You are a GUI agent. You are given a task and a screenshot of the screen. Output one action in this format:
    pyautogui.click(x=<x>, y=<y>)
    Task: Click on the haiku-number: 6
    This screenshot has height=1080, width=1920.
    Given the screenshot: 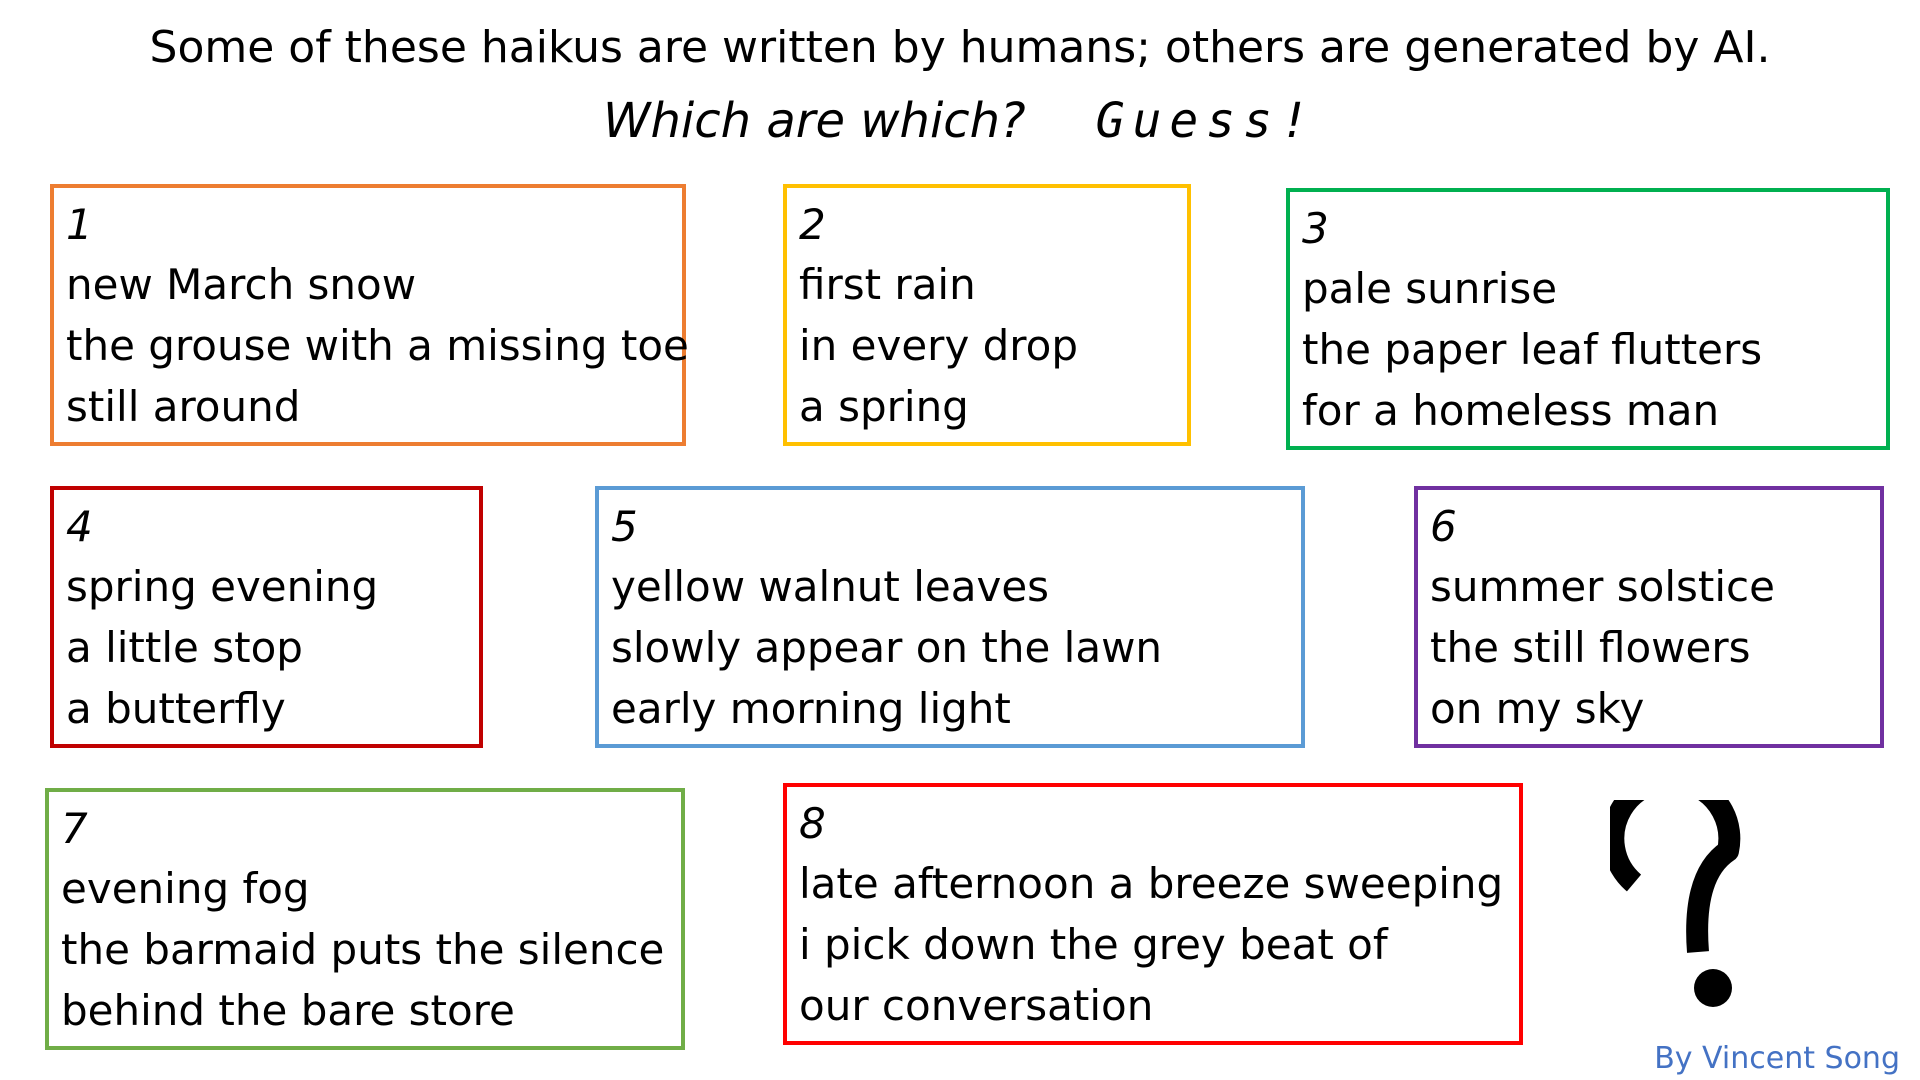 What is the action you would take?
    pyautogui.click(x=1443, y=526)
    